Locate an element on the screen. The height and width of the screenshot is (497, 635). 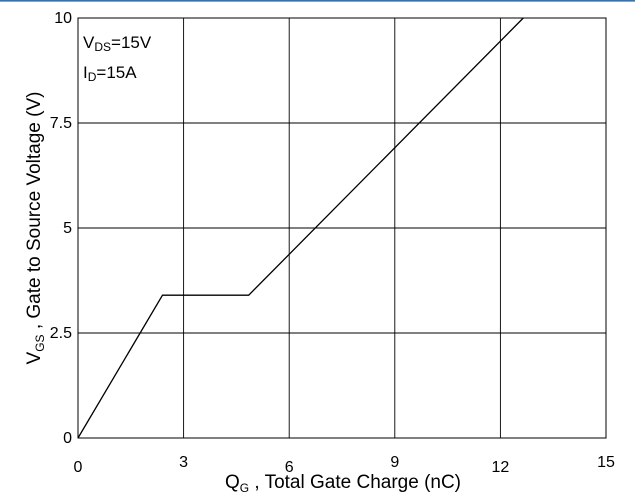
y-tick-label: 2.5 is located at coordinates (61, 333).